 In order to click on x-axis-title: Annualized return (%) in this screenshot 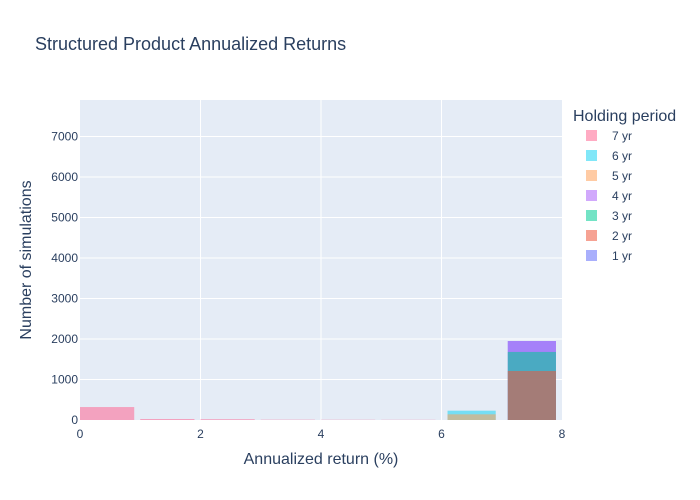, I will do `click(321, 459)`.